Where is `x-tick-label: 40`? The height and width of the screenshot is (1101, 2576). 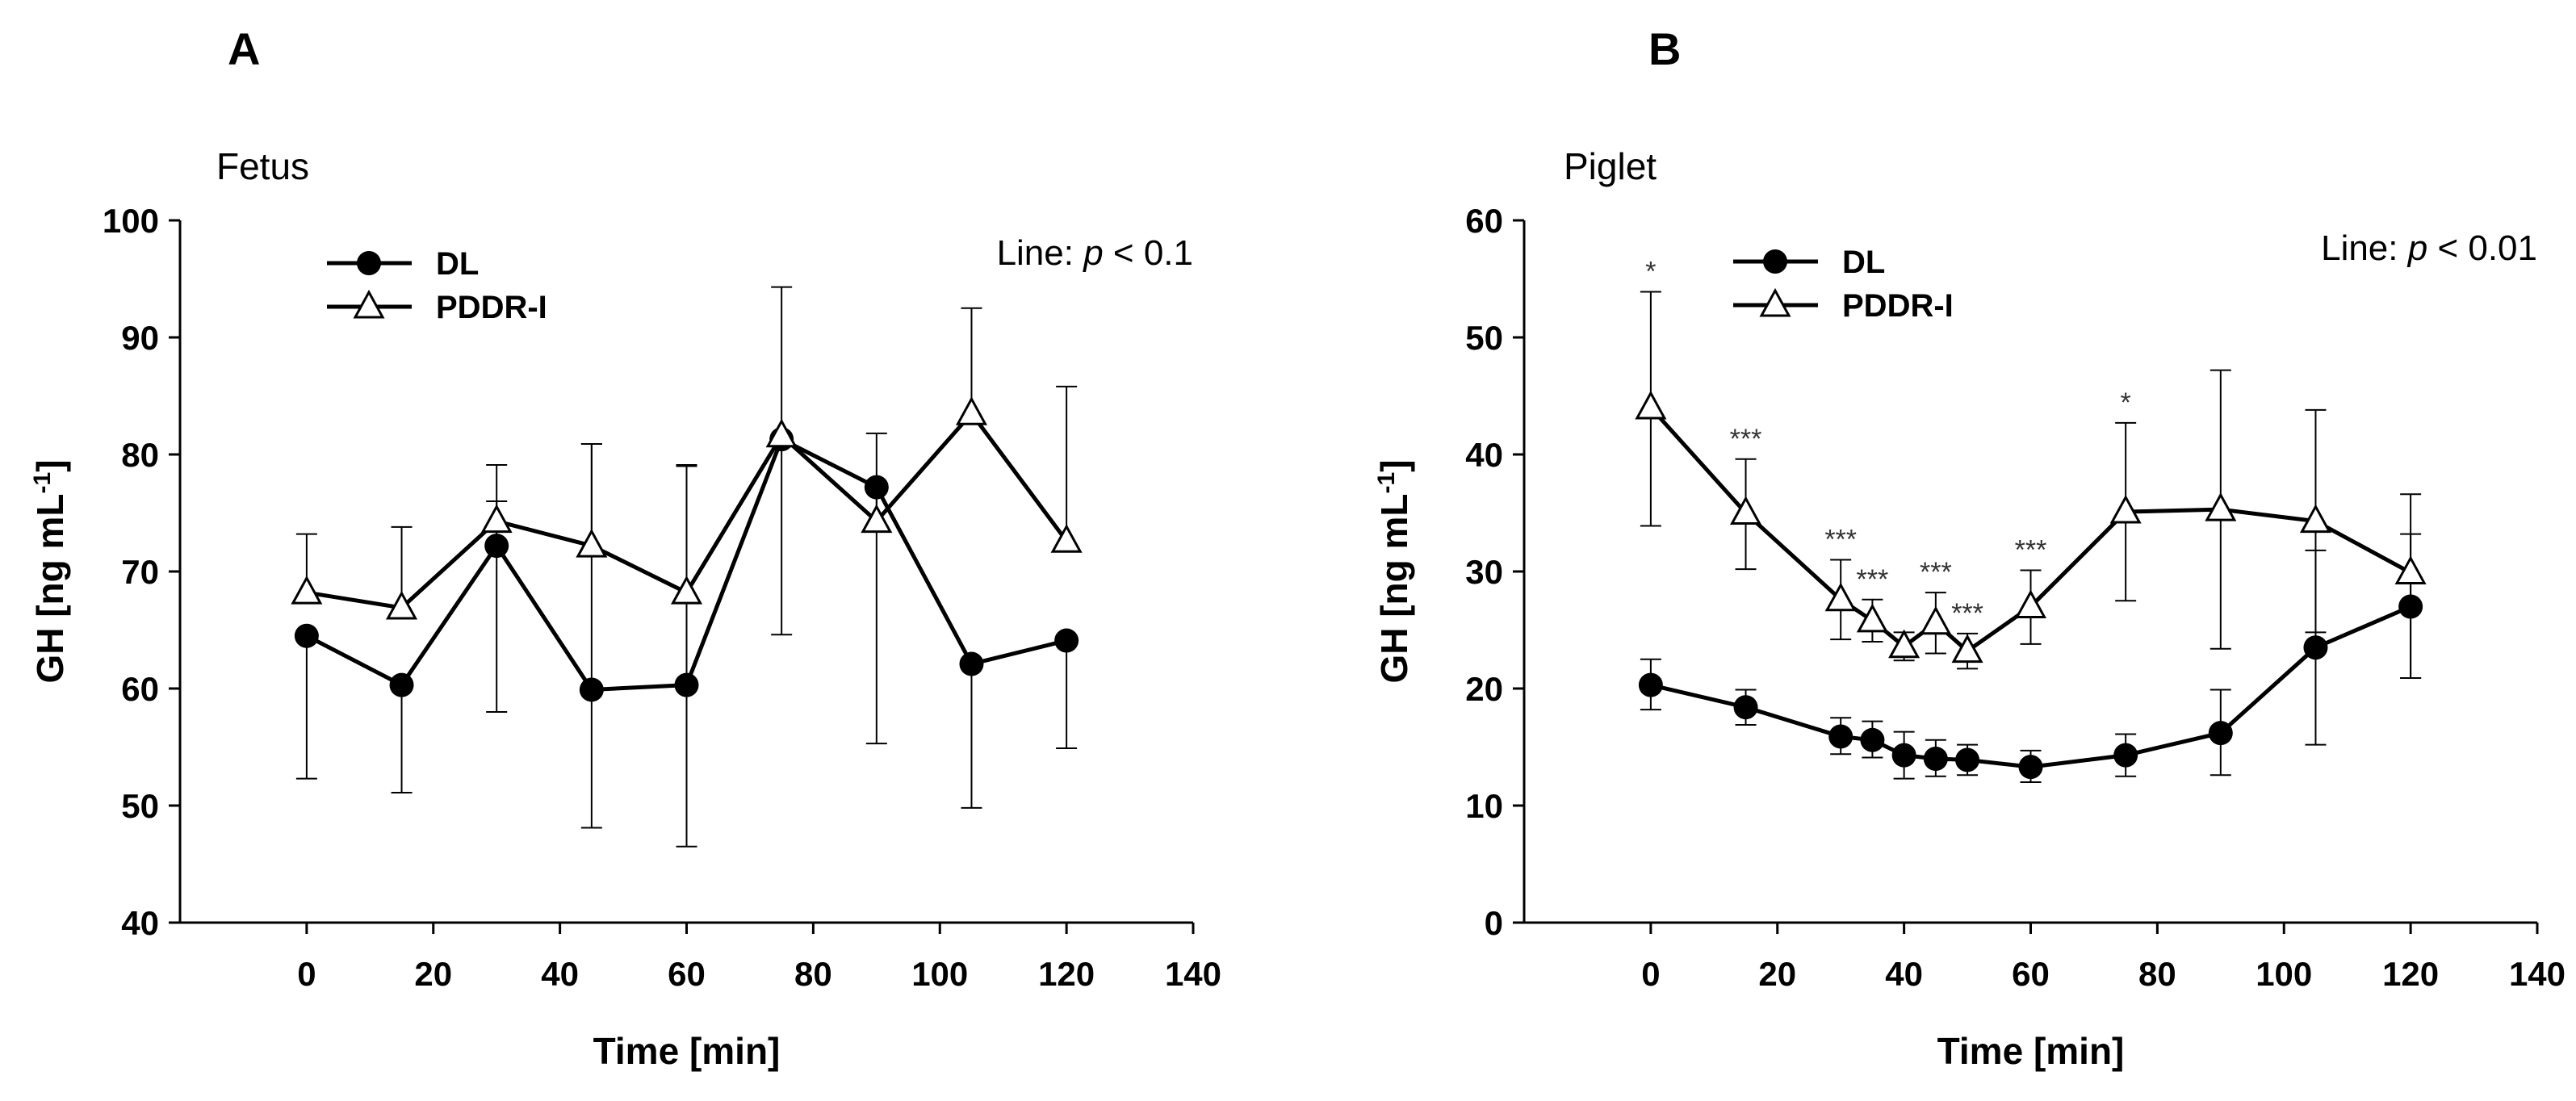
x-tick-label: 40 is located at coordinates (1904, 974).